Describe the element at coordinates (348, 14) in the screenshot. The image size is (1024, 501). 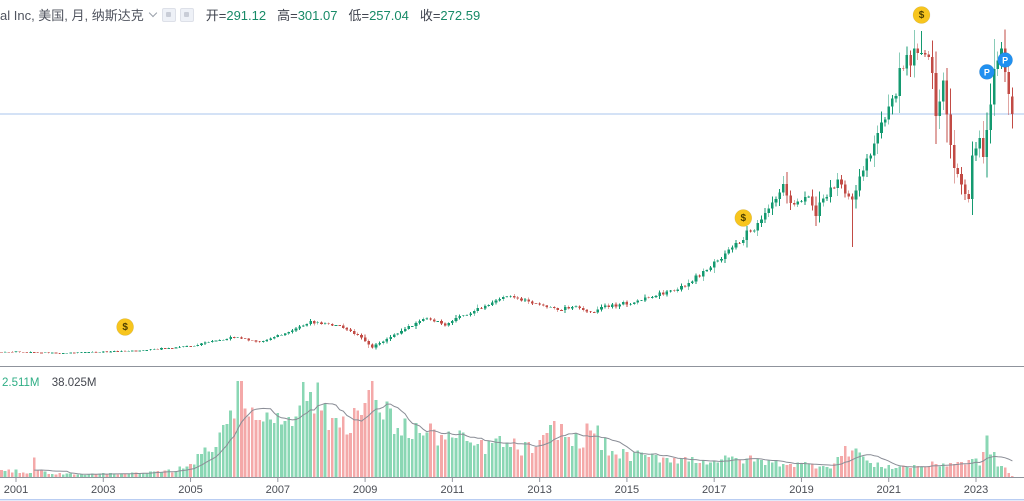
I see `ohlc-readout: 开=291.12 高=301.07 低=257.04 收=272.59` at that location.